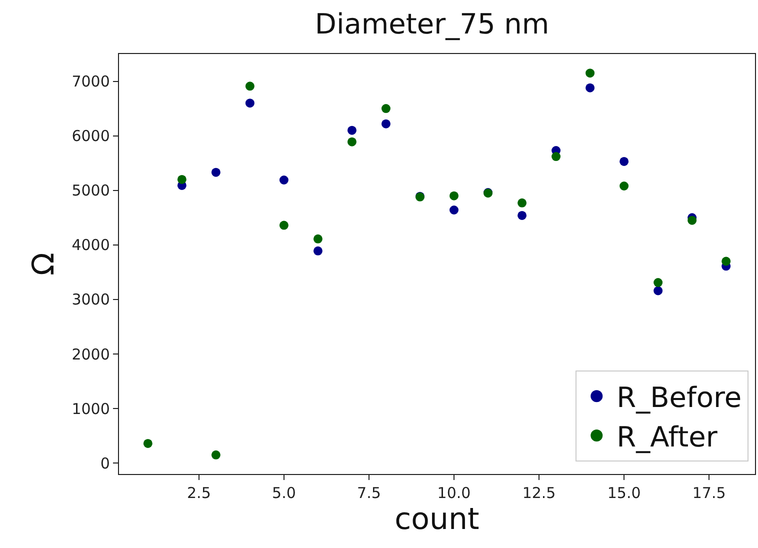 The height and width of the screenshot is (548, 758). What do you see at coordinates (454, 493) in the screenshot?
I see `x-tick-label: 10.0` at bounding box center [454, 493].